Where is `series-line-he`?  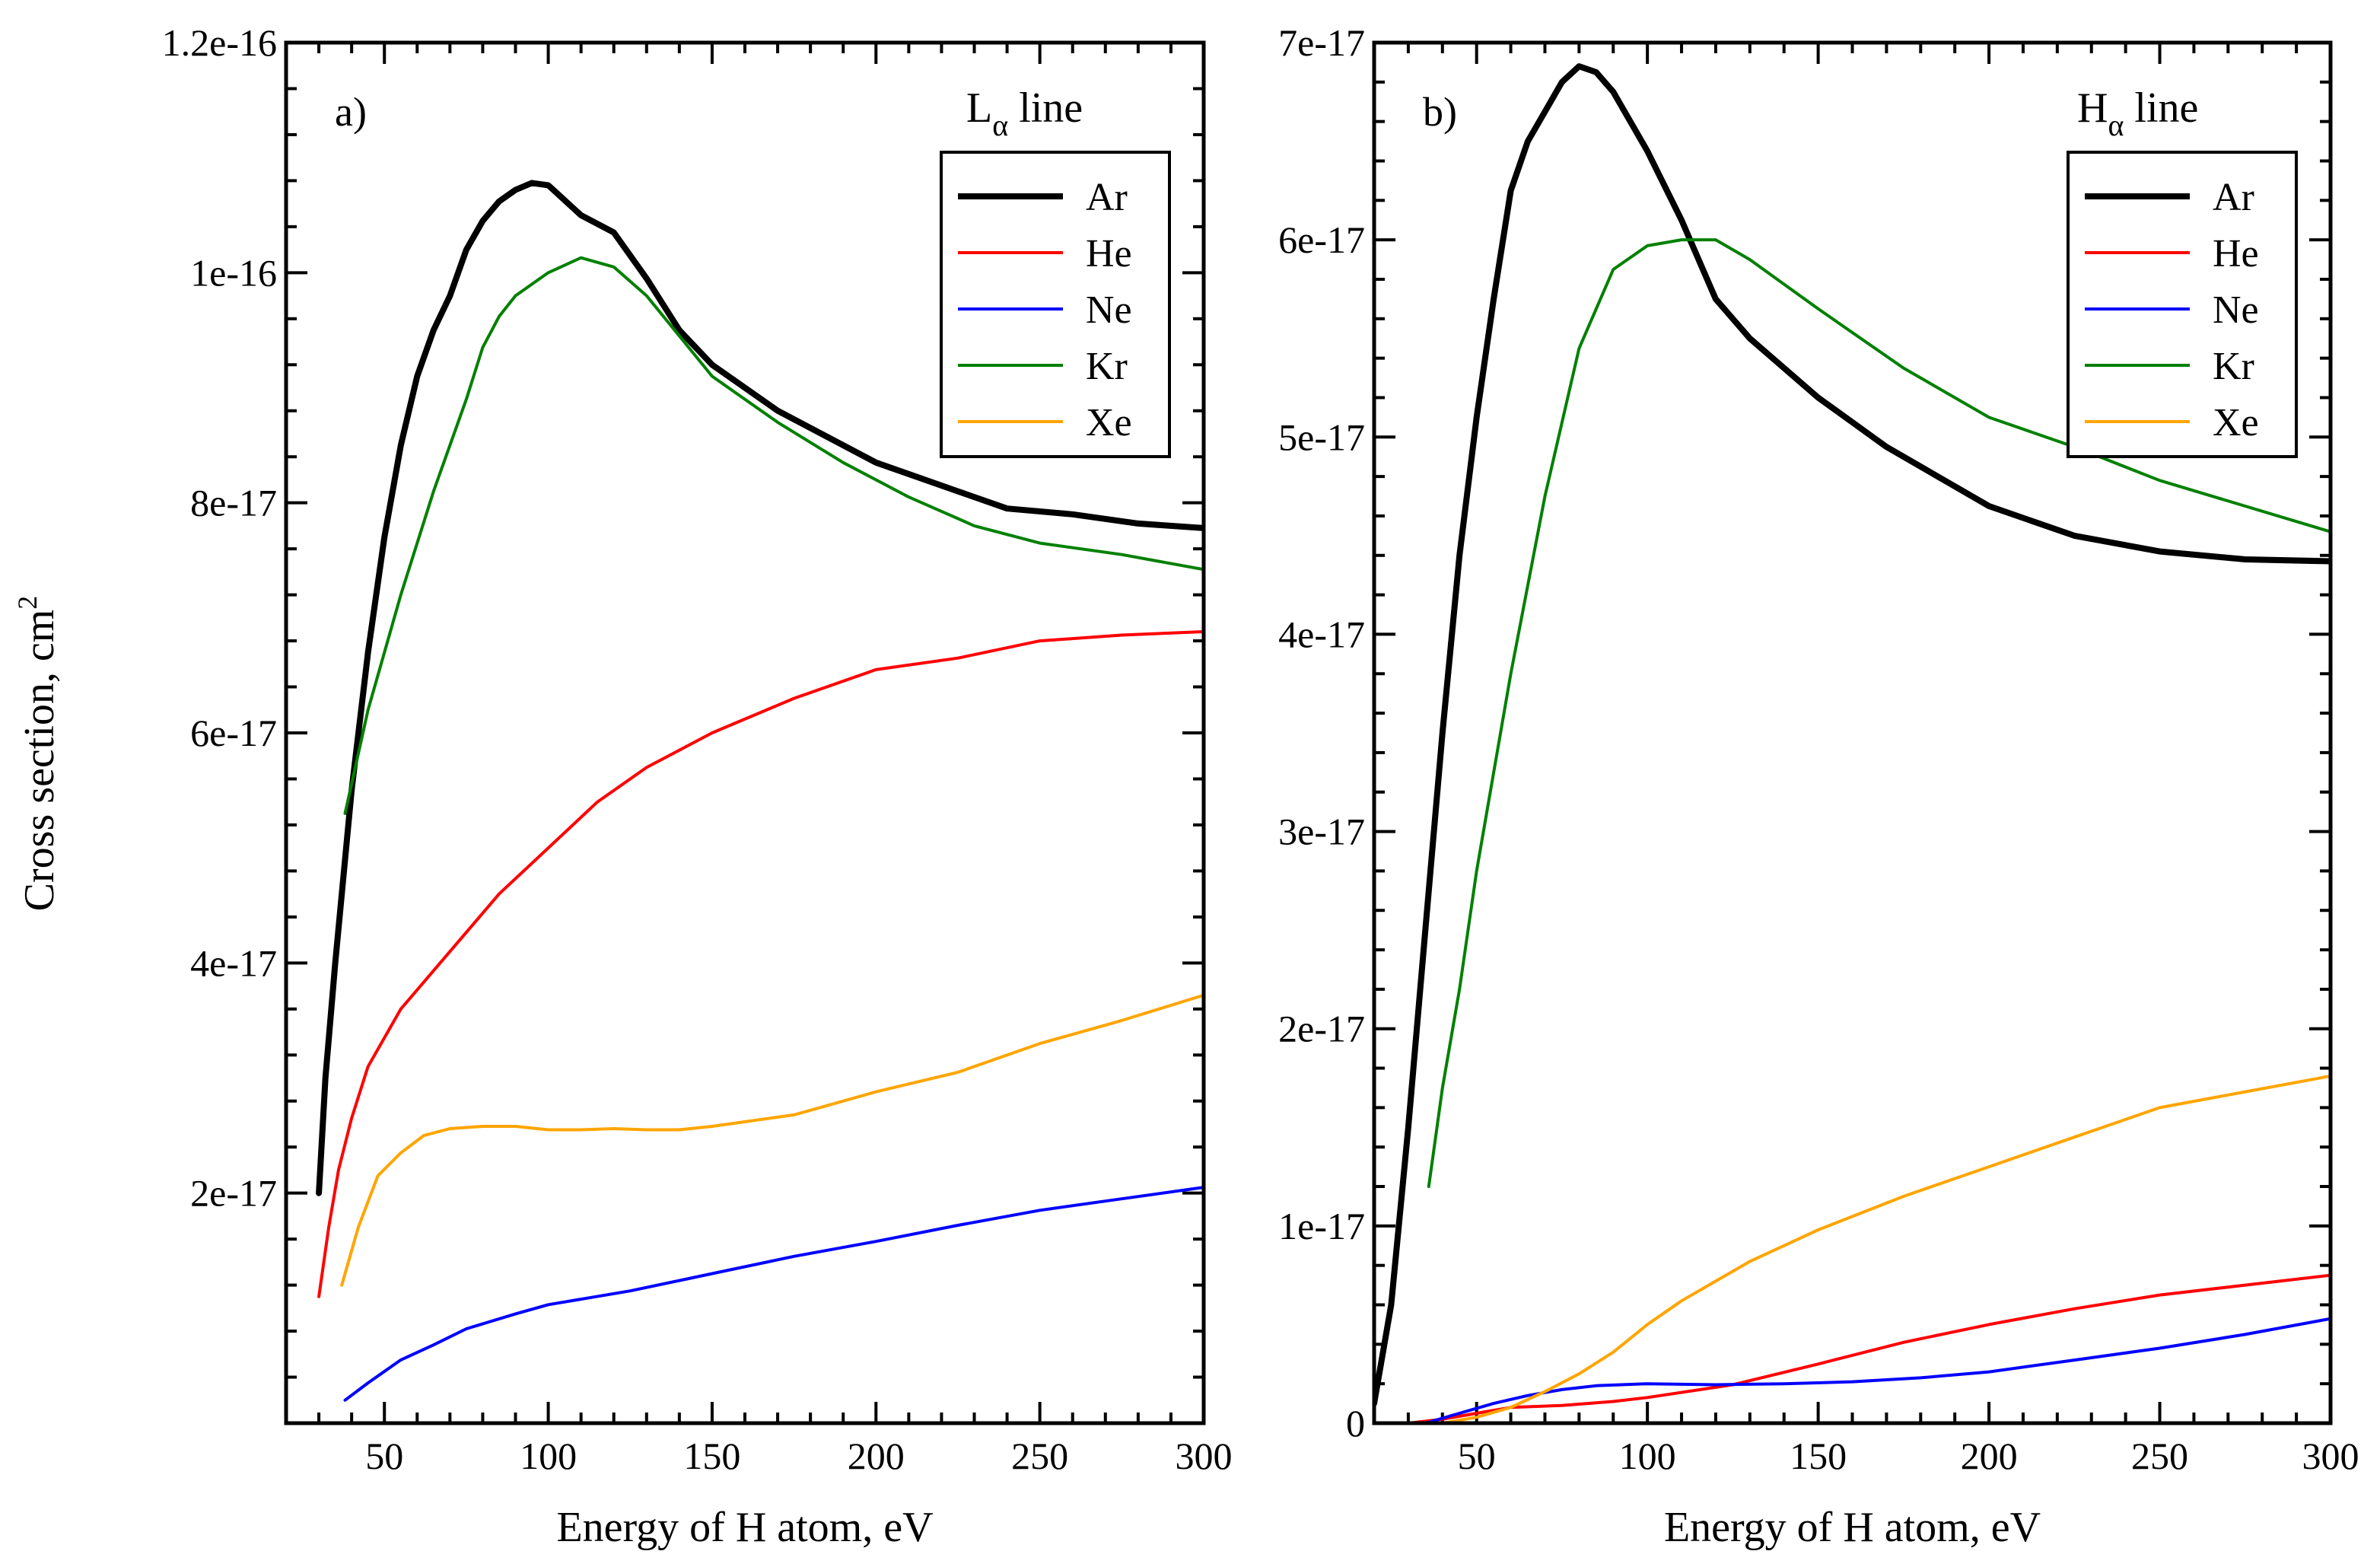 series-line-he is located at coordinates (1869, 1348).